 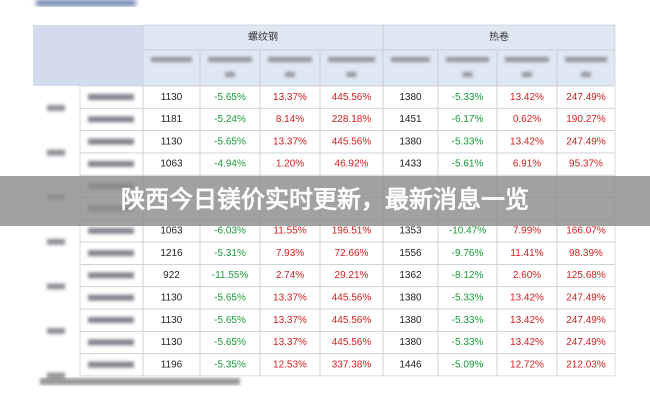 I want to click on cell-text: 166.07%, so click(x=586, y=231).